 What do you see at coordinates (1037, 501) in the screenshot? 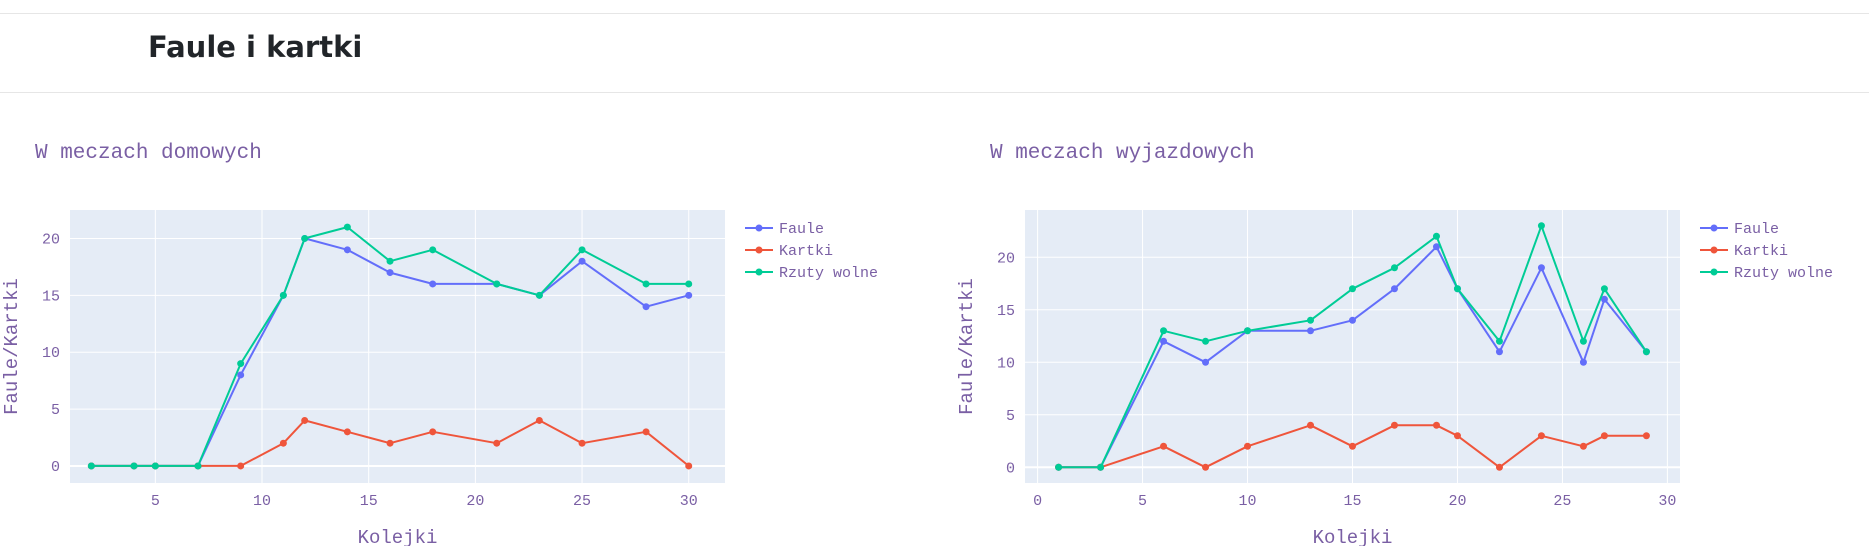
I see `x-tick-label: 0` at bounding box center [1037, 501].